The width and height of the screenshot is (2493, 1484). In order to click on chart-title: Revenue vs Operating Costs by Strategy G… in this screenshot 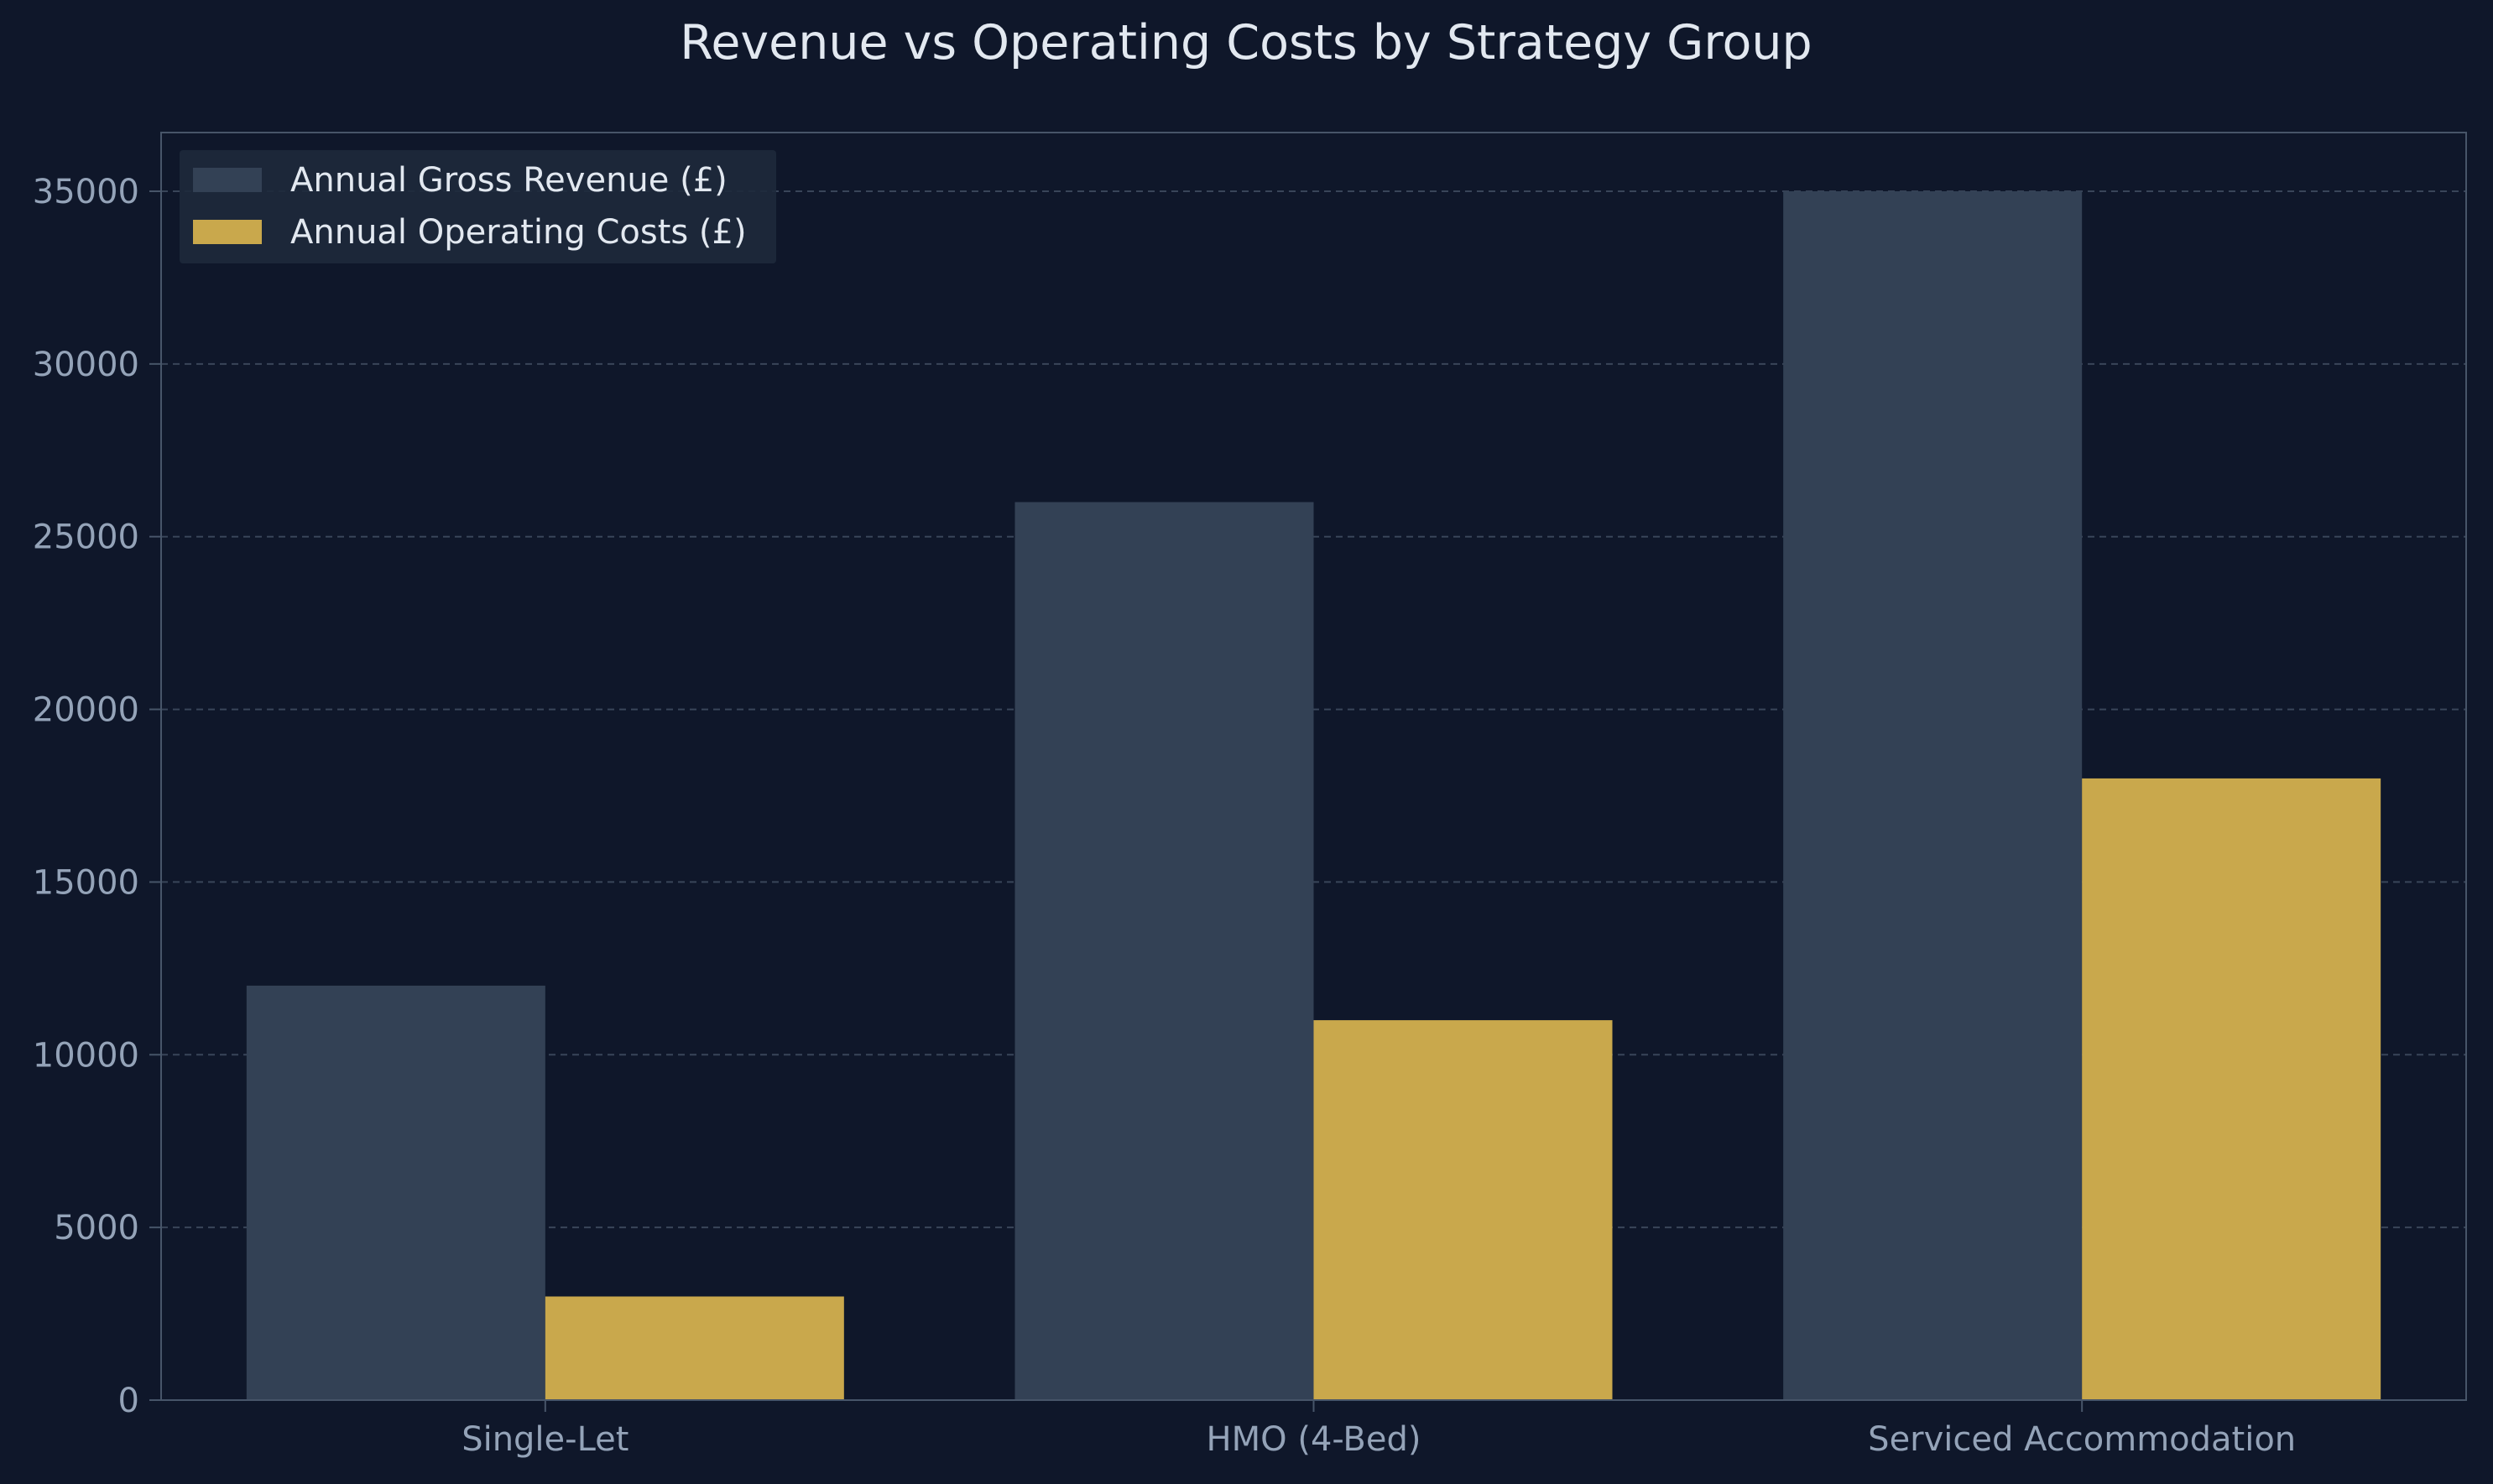, I will do `click(1246, 42)`.